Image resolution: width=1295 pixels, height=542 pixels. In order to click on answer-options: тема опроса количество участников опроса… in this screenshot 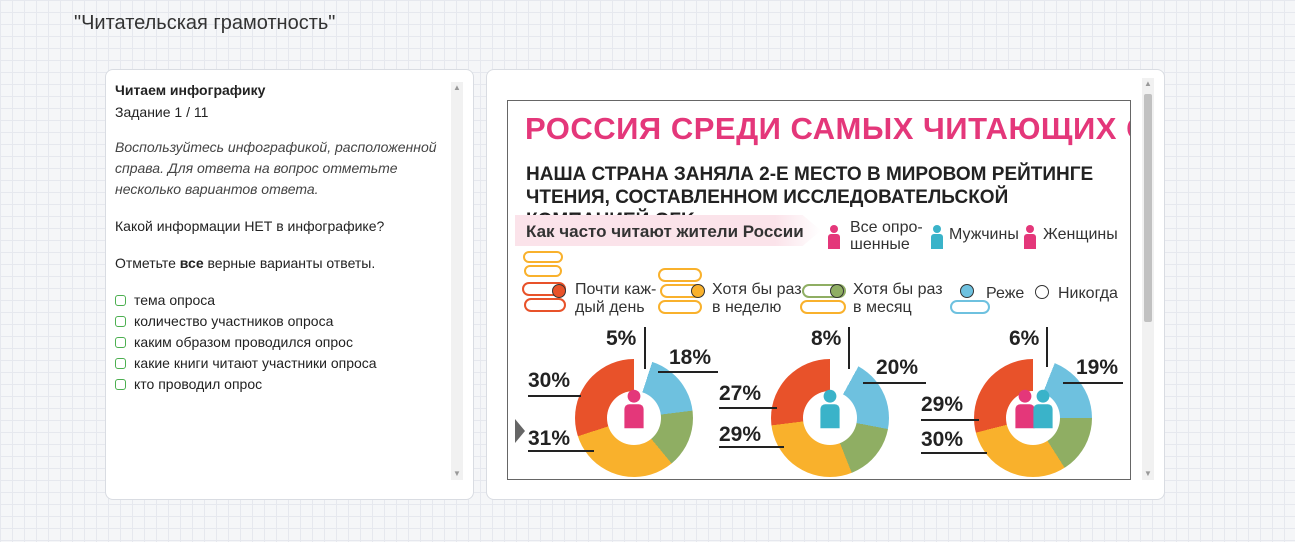, I will do `click(280, 342)`.